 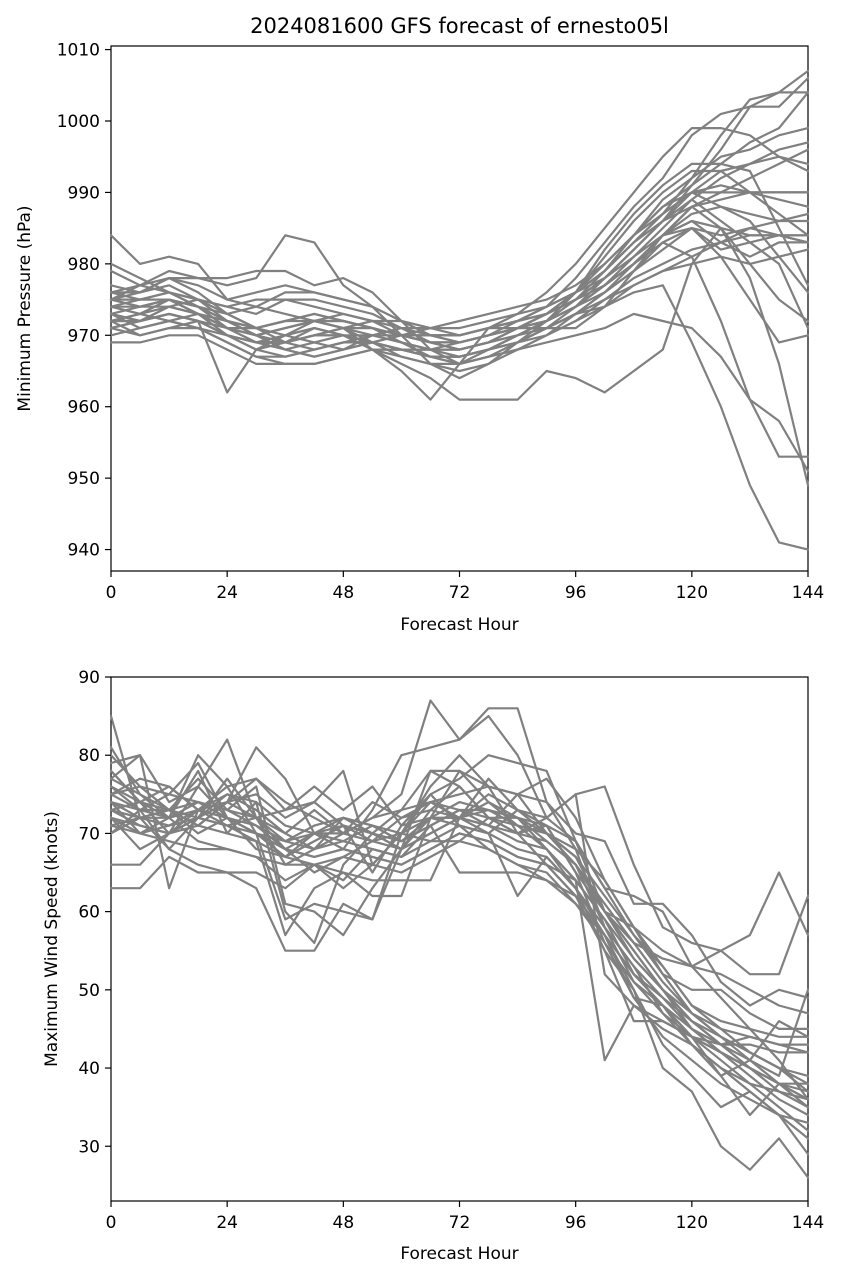 What do you see at coordinates (78, 51) in the screenshot?
I see `pressure-y-tick-label: 1010` at bounding box center [78, 51].